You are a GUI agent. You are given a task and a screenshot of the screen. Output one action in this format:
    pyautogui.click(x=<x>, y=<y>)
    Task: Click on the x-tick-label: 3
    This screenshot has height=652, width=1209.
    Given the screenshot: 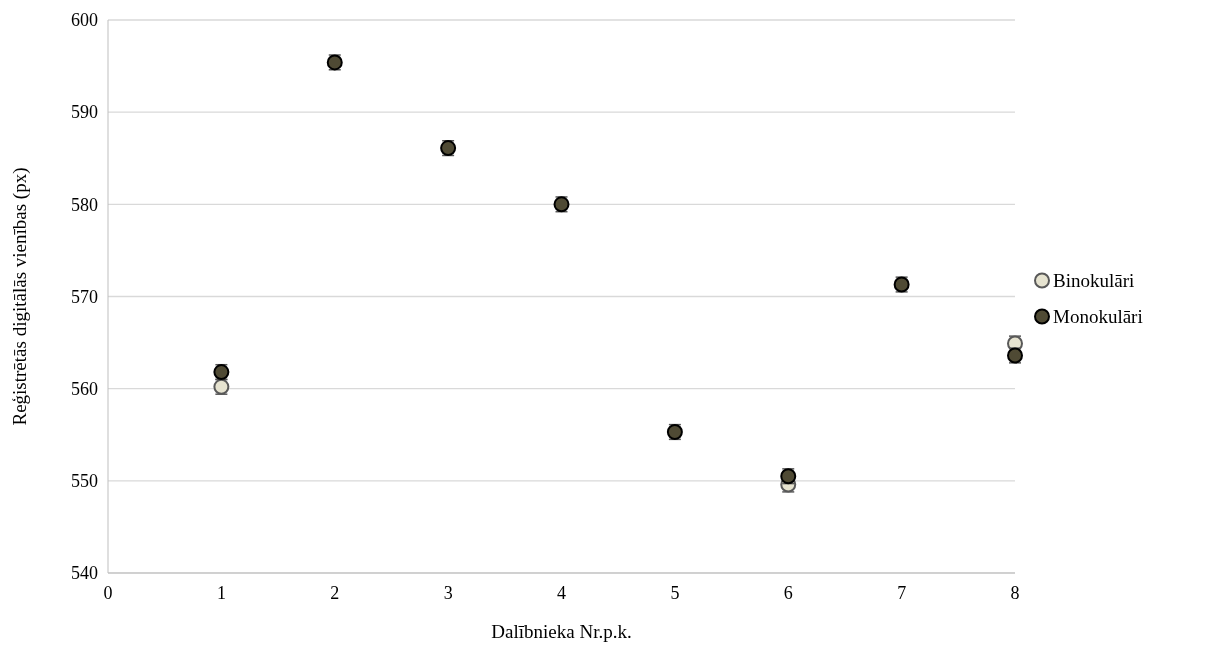 What is the action you would take?
    pyautogui.click(x=448, y=593)
    